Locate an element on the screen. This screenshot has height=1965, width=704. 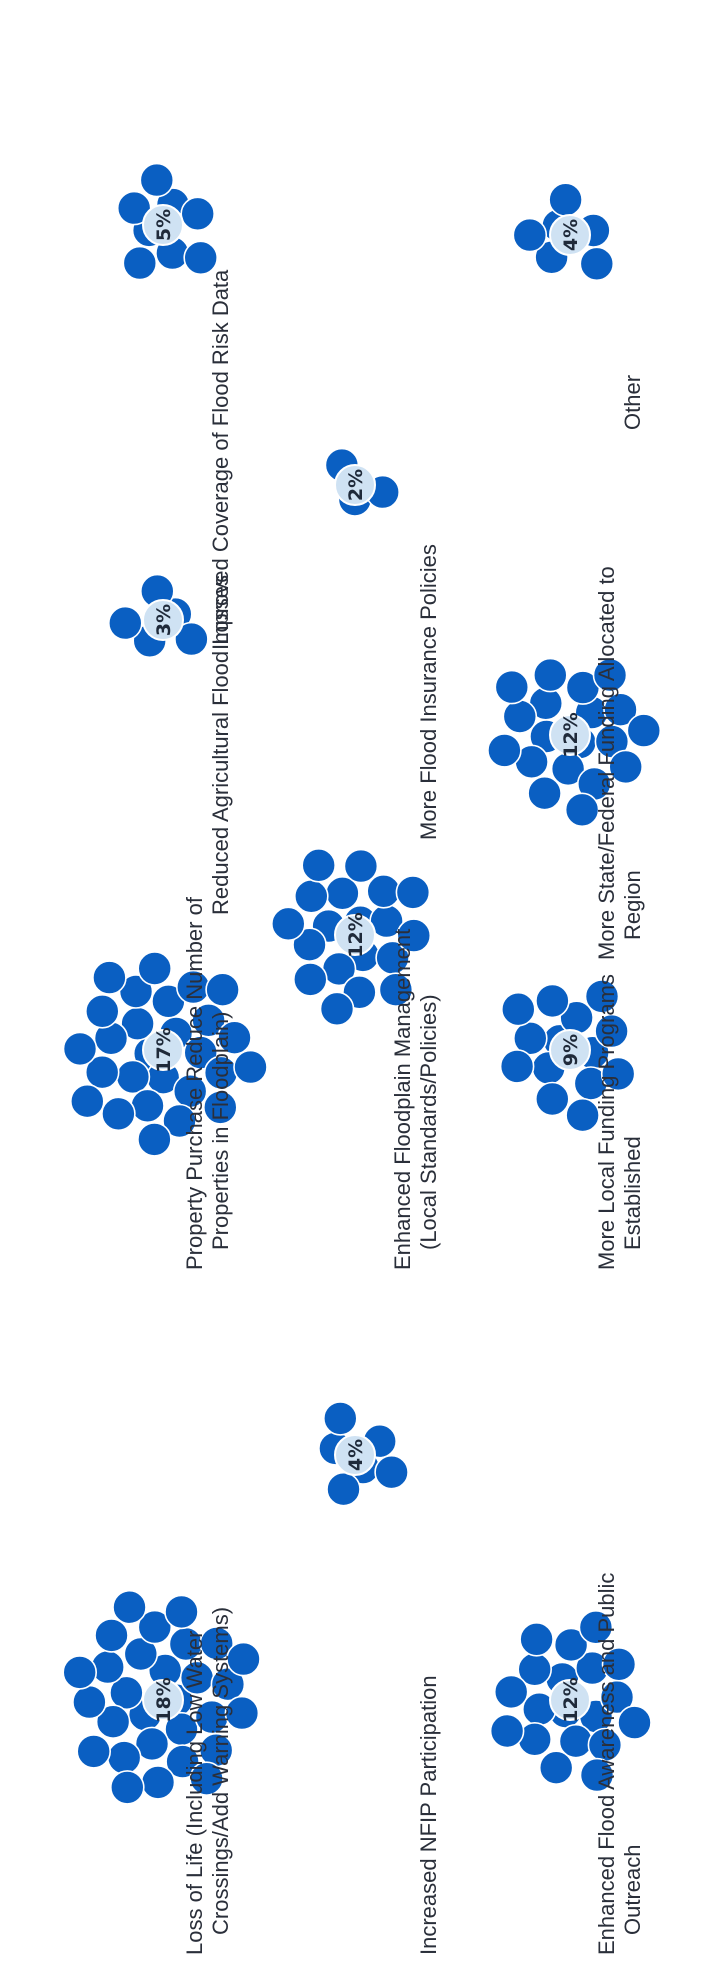
cluster-11: 4% is located at coordinates (563, 232).